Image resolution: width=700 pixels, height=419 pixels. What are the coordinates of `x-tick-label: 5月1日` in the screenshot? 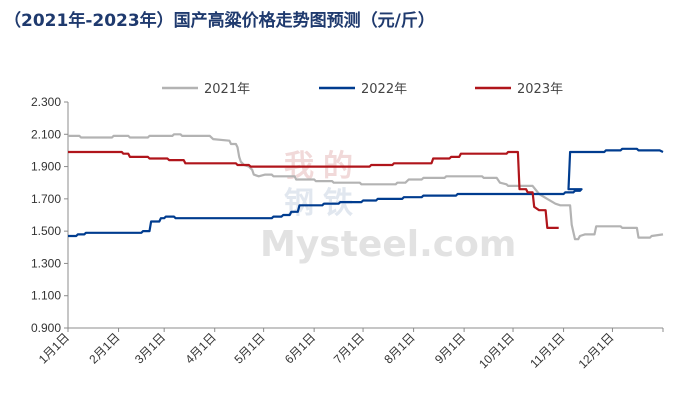 It's located at (249, 348).